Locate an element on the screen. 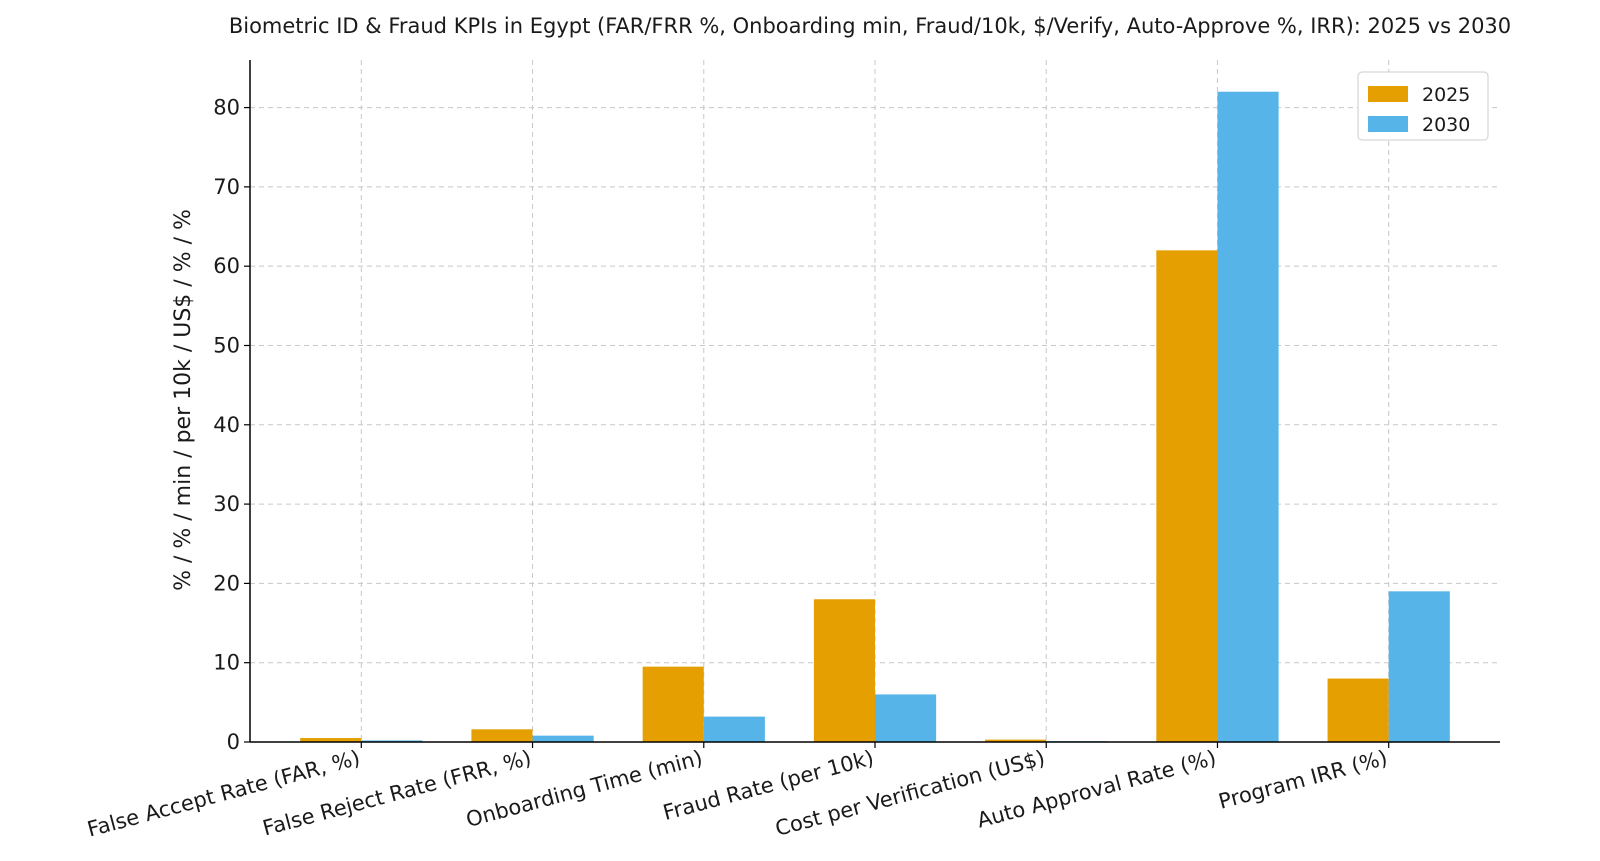  y-tick-label: 10 is located at coordinates (226, 663).